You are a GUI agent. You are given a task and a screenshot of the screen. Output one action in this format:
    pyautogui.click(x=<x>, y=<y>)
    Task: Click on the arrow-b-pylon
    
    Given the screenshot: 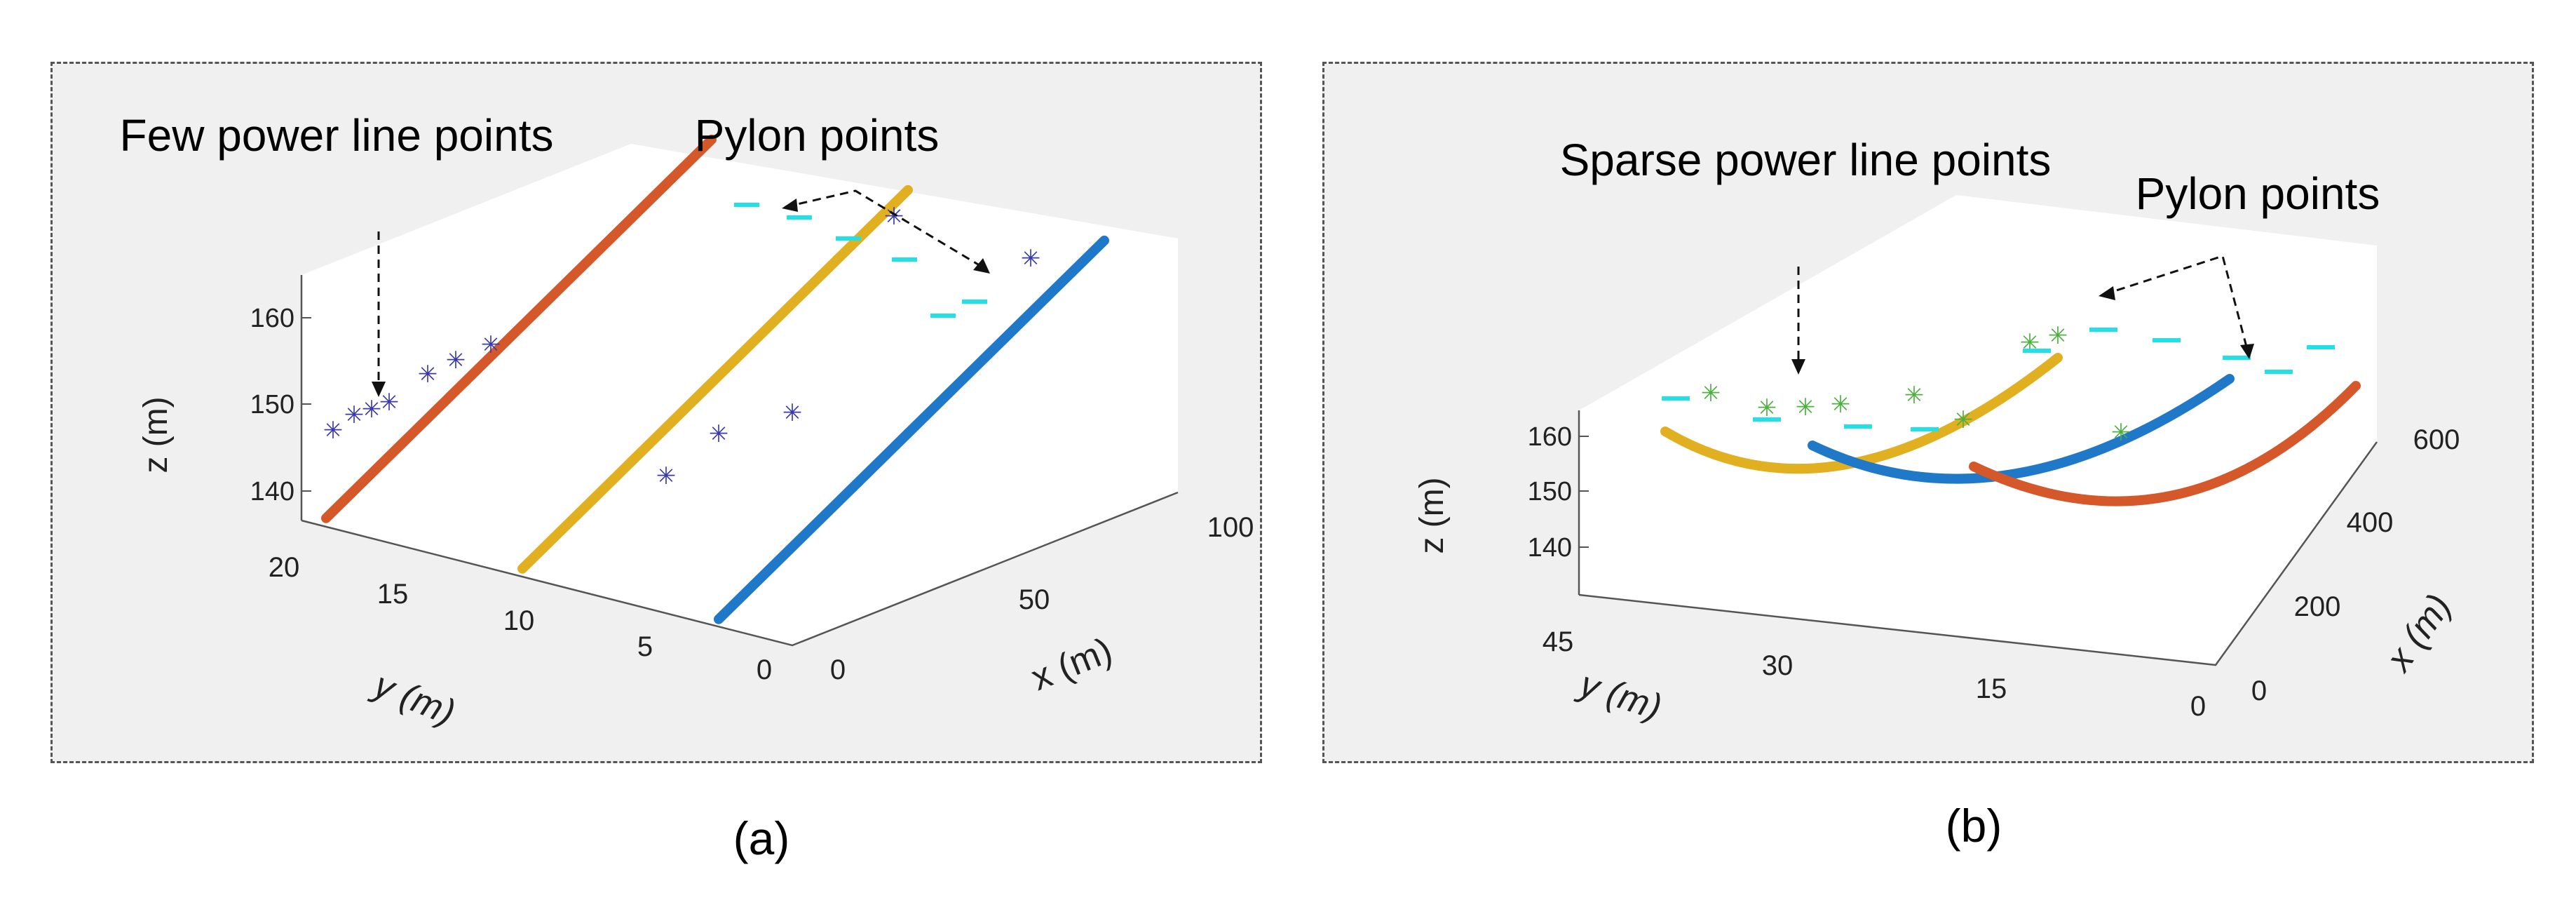 What is the action you would take?
    pyautogui.click(x=2176, y=302)
    